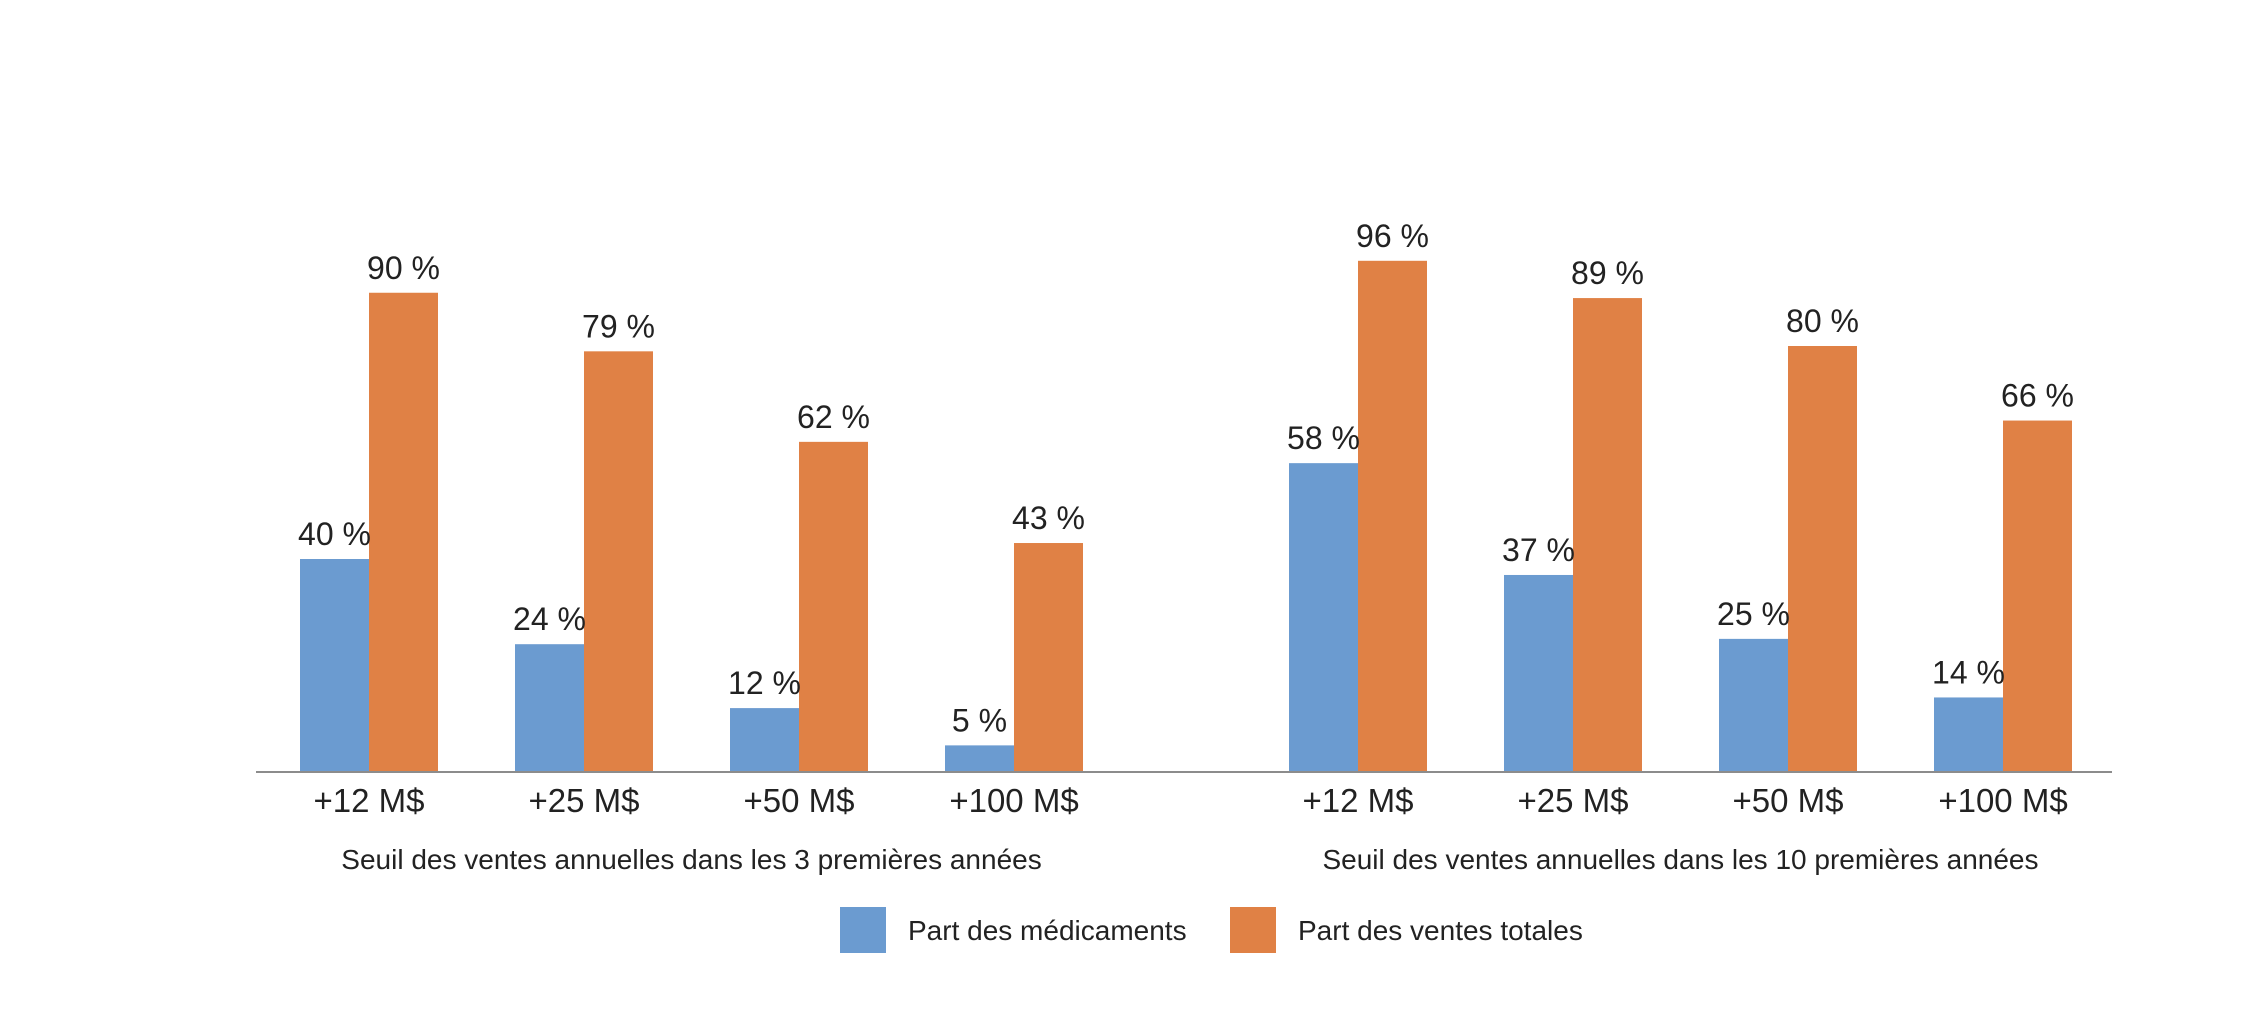  Describe the element at coordinates (1253, 930) in the screenshot. I see `legend-swatch-ventes-totales` at that location.